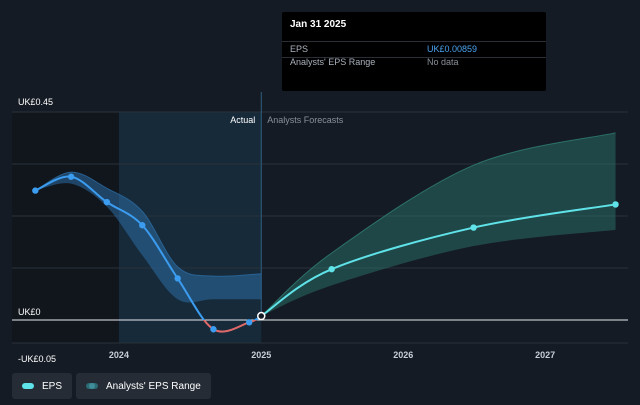 The image size is (640, 405). Describe the element at coordinates (299, 49) in the screenshot. I see `tooltip-eps-label: EPS` at that location.